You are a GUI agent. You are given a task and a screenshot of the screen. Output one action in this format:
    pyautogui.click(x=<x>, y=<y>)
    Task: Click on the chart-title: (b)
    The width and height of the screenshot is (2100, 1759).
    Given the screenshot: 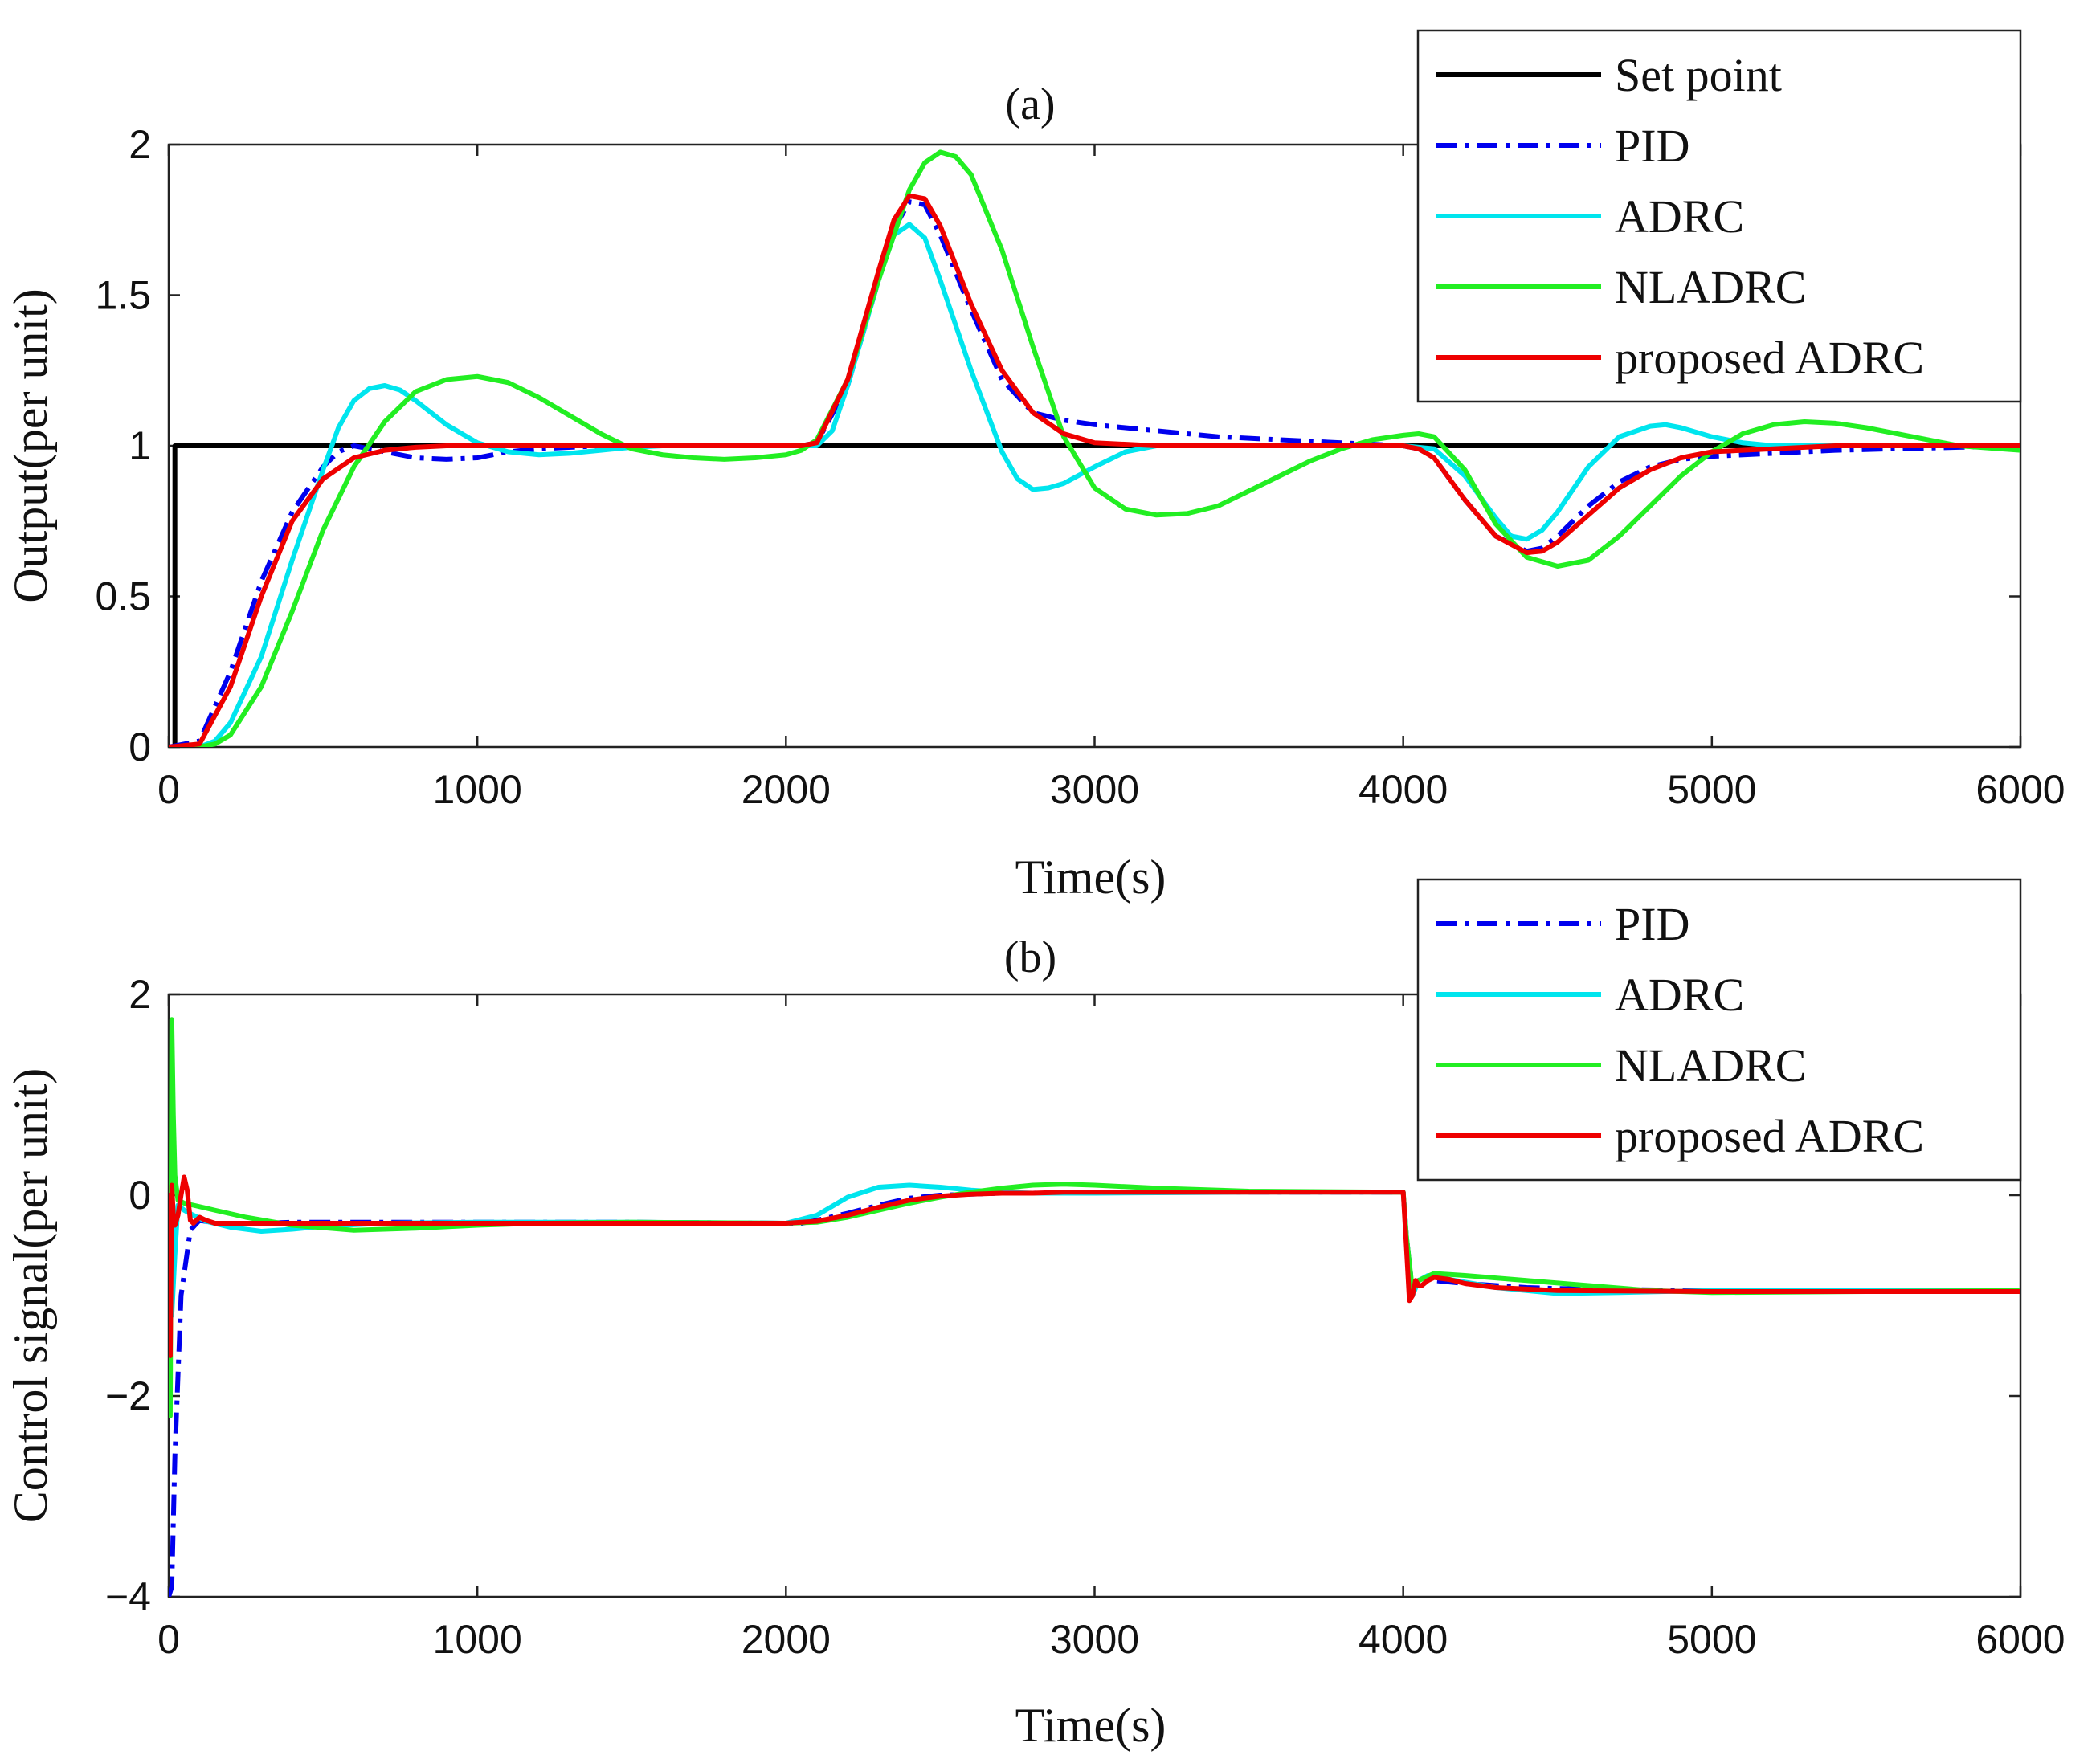 What is the action you would take?
    pyautogui.click(x=1030, y=957)
    